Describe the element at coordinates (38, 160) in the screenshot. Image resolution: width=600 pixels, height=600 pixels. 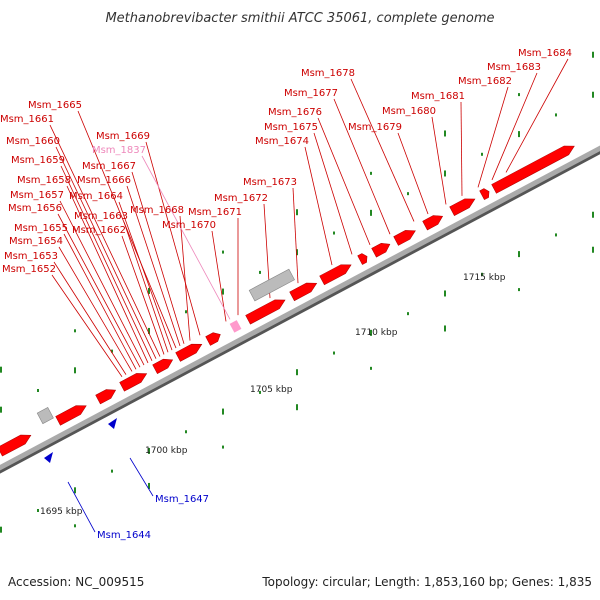
I see `gene-label: Msm_1659` at that location.